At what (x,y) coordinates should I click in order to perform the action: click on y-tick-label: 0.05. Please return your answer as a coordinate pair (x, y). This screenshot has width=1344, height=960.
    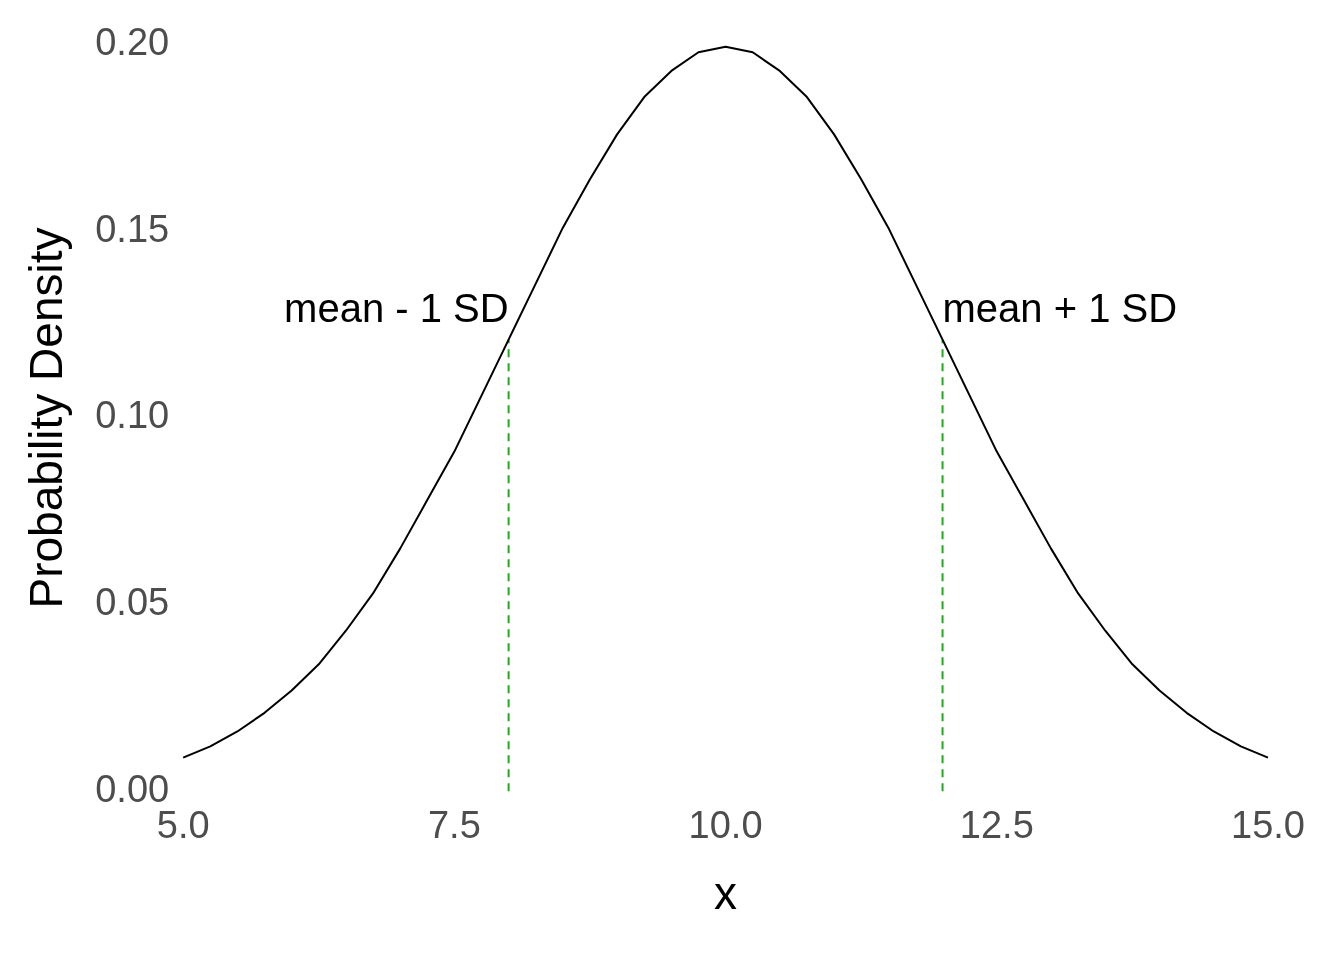
    Looking at the image, I should click on (132, 602).